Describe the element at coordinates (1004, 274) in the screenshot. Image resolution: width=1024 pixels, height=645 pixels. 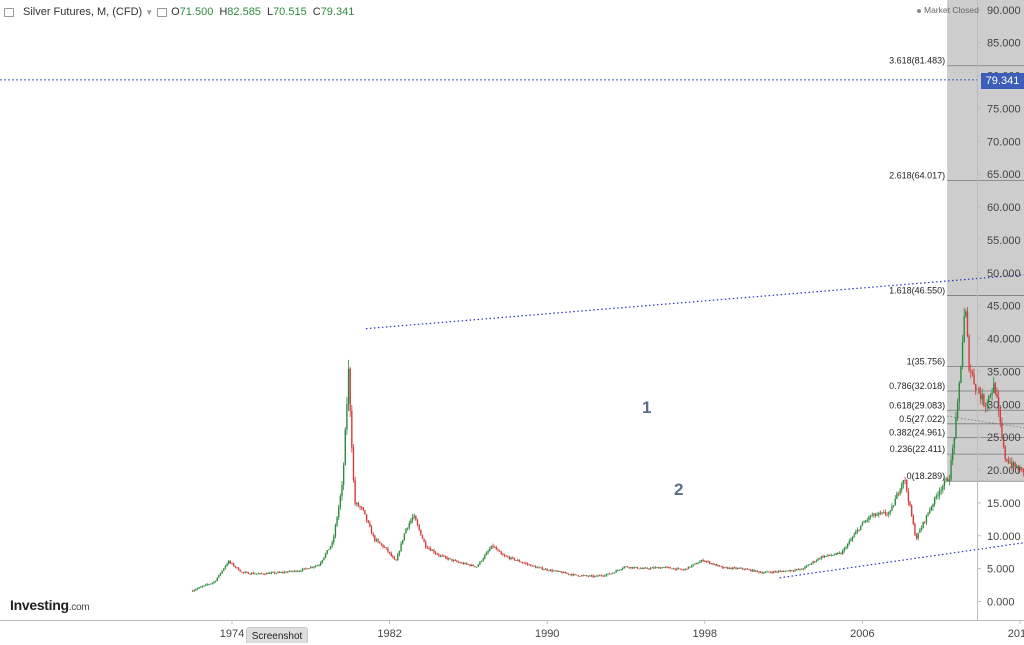
I see `y-tick-label: 50.000` at that location.